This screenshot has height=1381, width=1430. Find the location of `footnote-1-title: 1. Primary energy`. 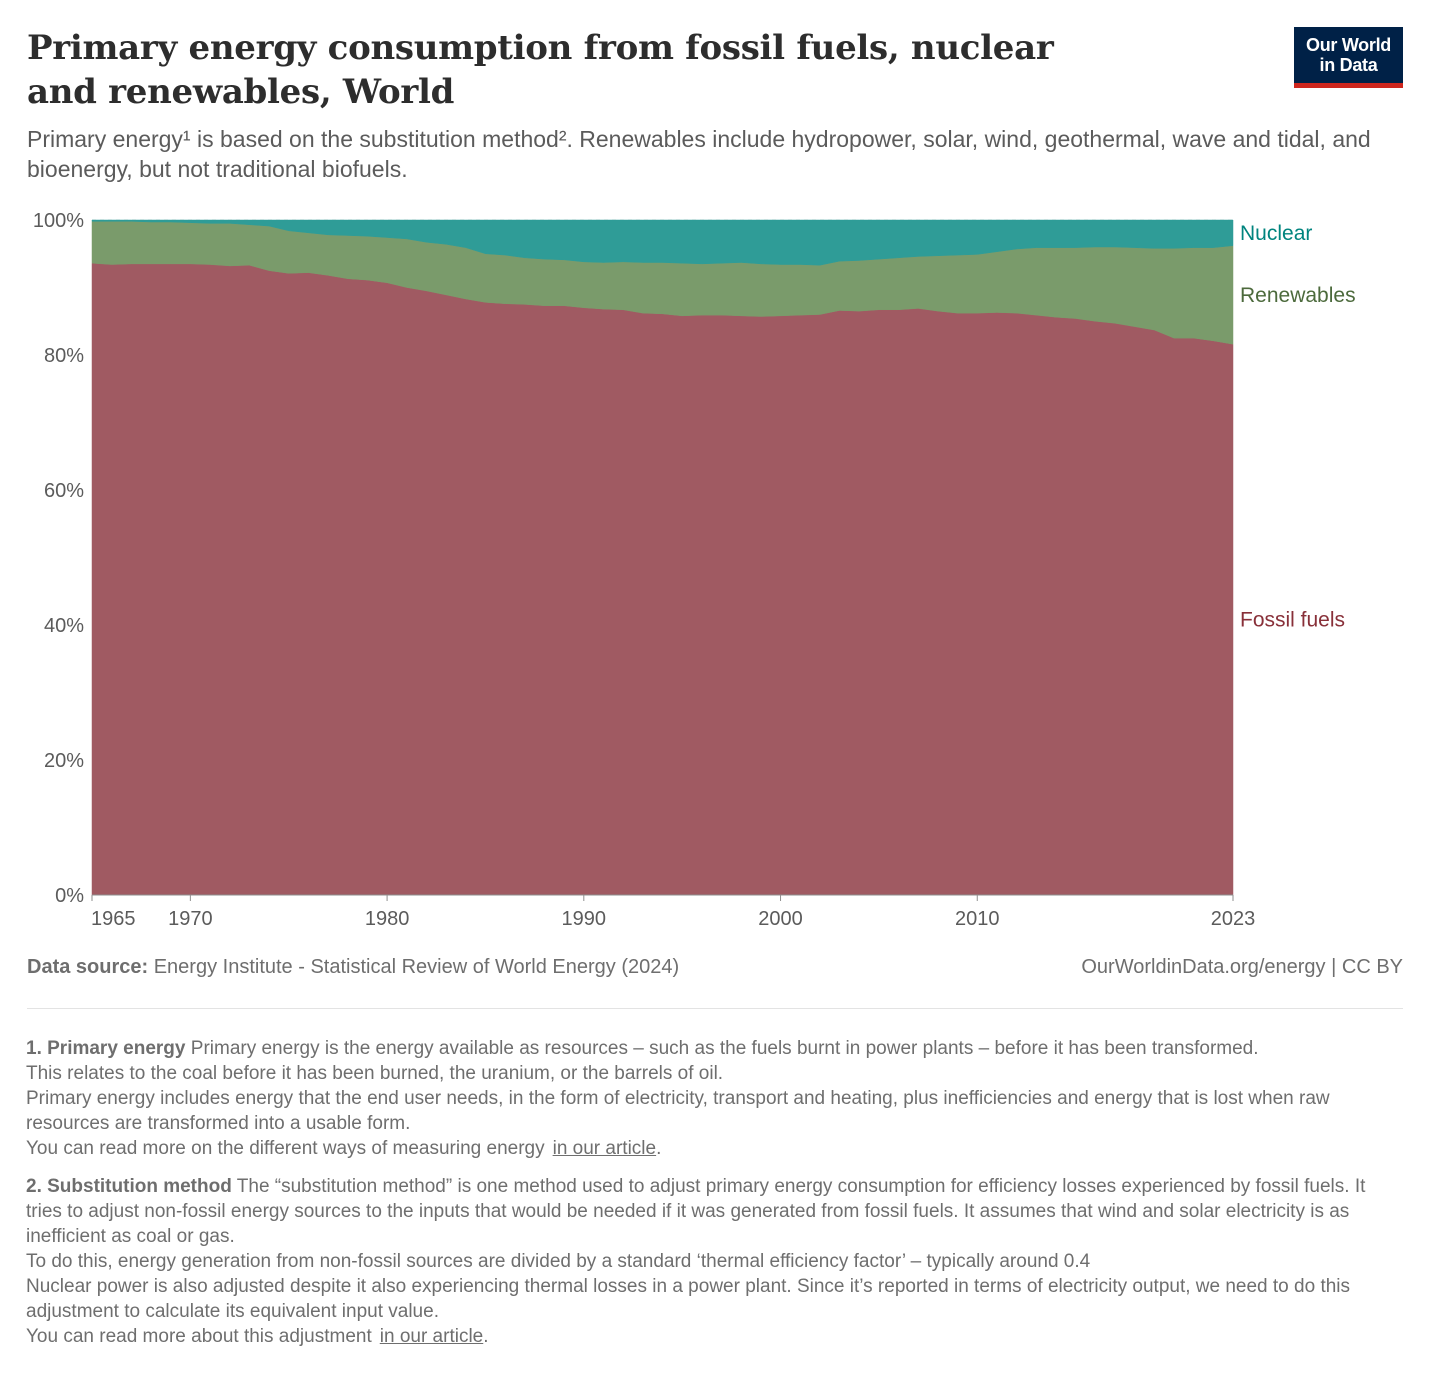

footnote-1-title: 1. Primary energy is located at coordinates (106, 1048).